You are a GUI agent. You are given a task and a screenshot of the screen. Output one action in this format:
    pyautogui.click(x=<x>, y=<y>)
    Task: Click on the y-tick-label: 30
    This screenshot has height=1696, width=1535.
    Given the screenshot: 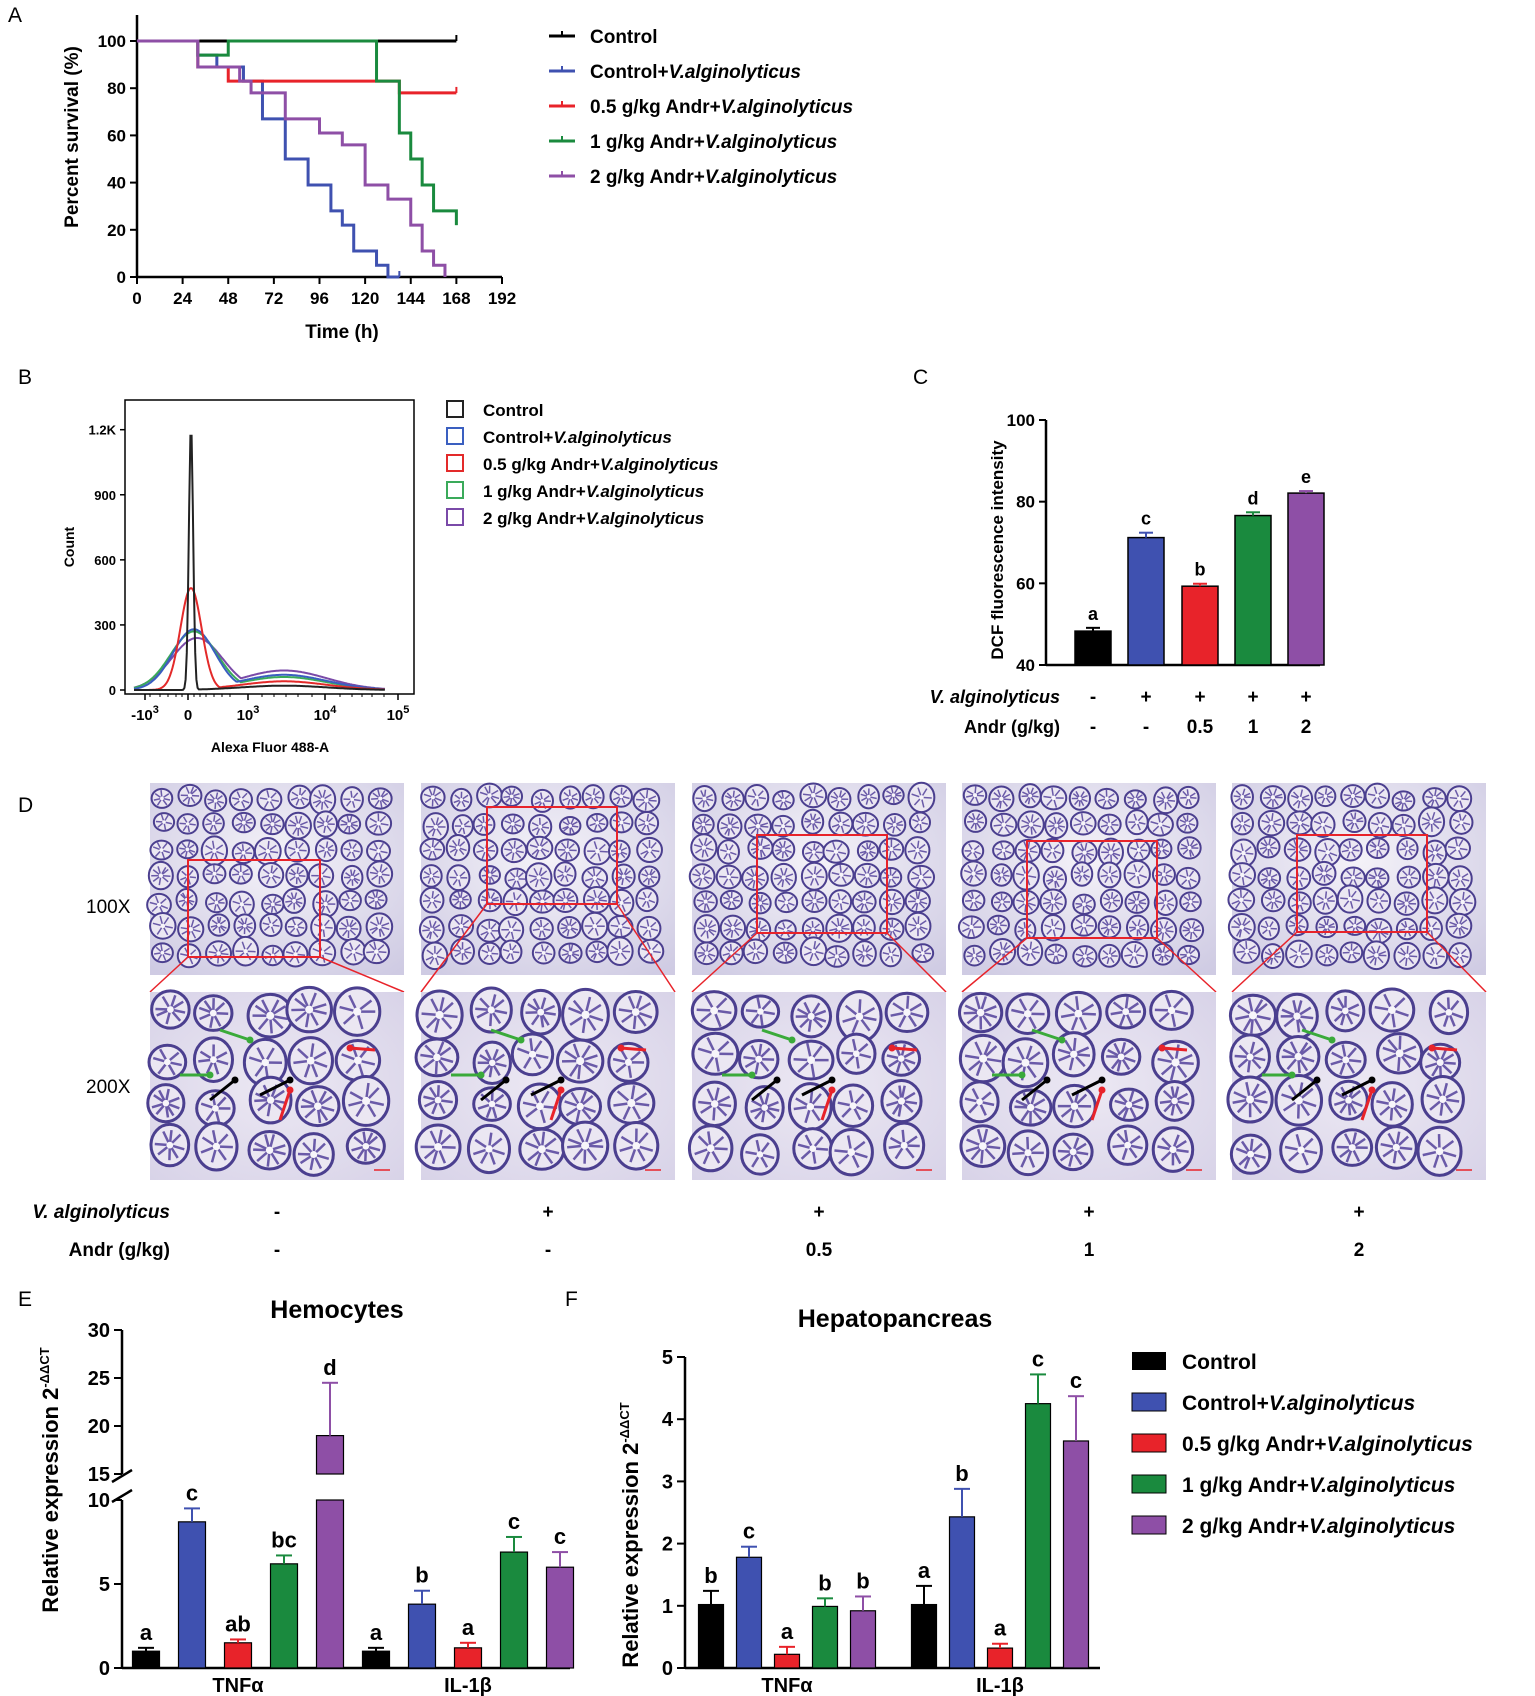 What is the action you would take?
    pyautogui.click(x=99, y=1331)
    